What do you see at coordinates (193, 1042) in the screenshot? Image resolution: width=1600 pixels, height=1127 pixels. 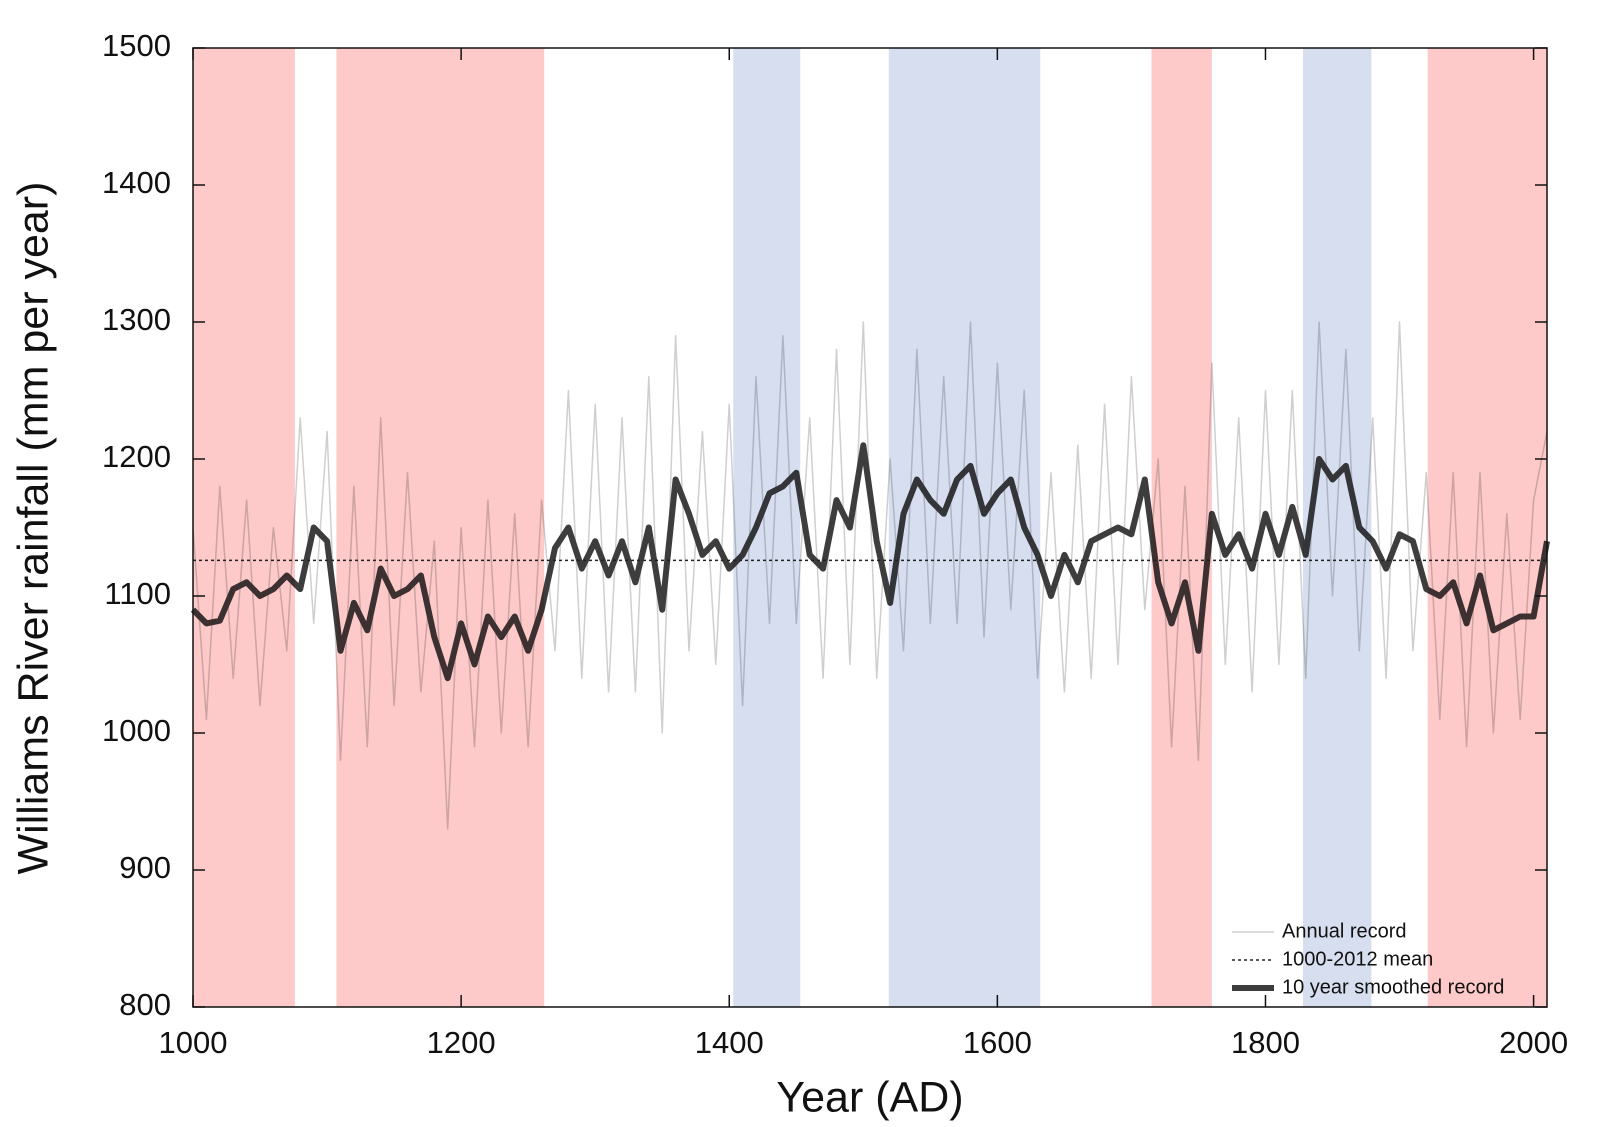 I see `x-tick-label: 1000` at bounding box center [193, 1042].